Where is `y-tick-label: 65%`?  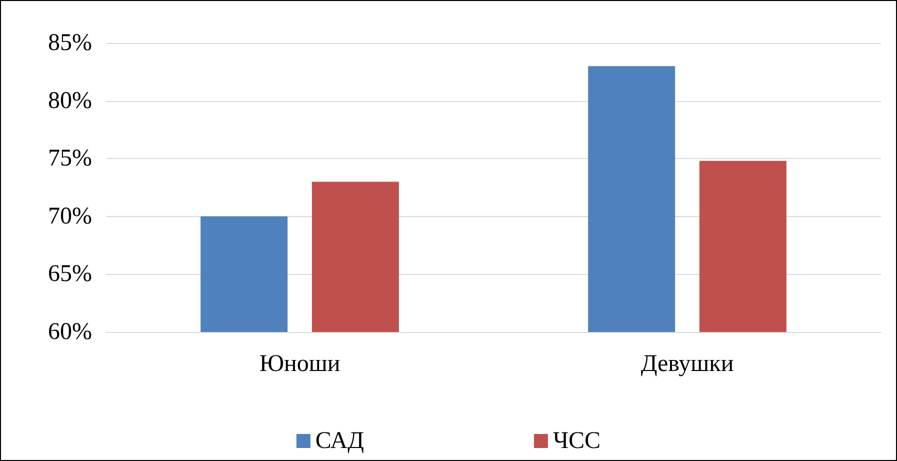
y-tick-label: 65% is located at coordinates (70, 274).